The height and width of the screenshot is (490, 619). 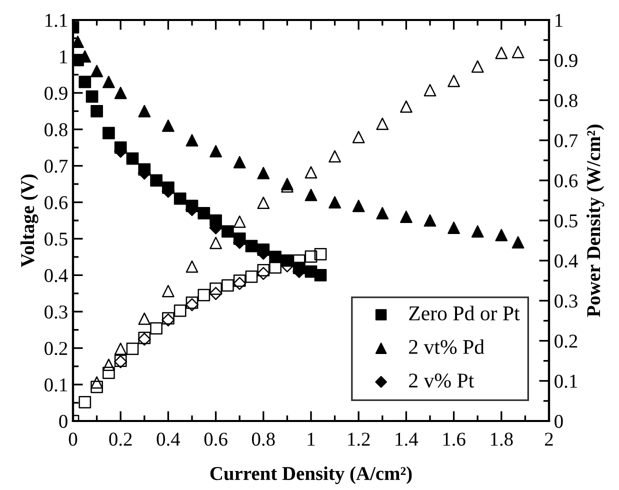 What do you see at coordinates (29, 221) in the screenshot?
I see `y-axis-title: Voltage (V)` at bounding box center [29, 221].